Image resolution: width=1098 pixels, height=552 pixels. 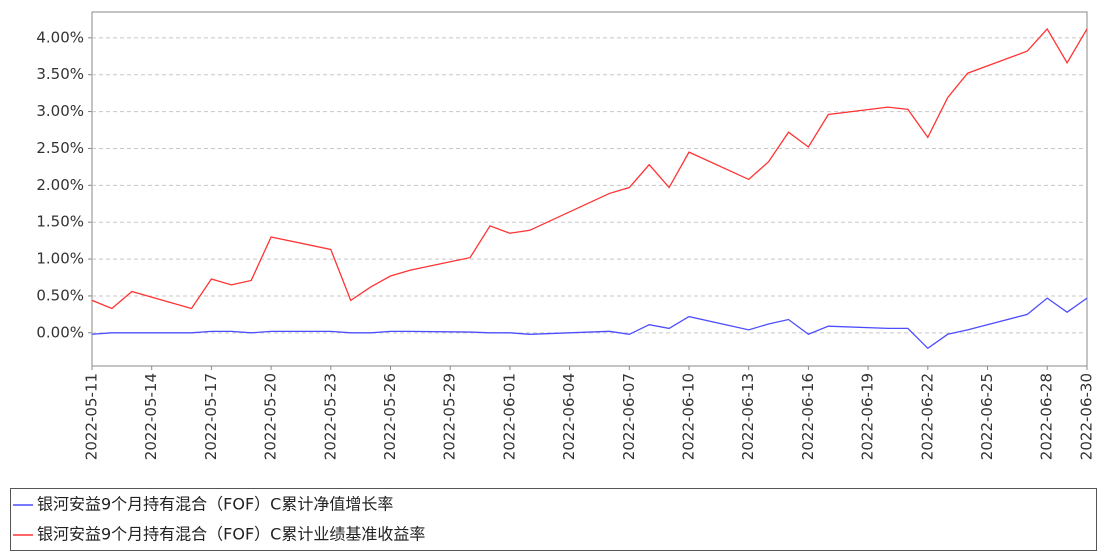 What do you see at coordinates (271, 416) in the screenshot?
I see `x-tick-label: 2022-05-20` at bounding box center [271, 416].